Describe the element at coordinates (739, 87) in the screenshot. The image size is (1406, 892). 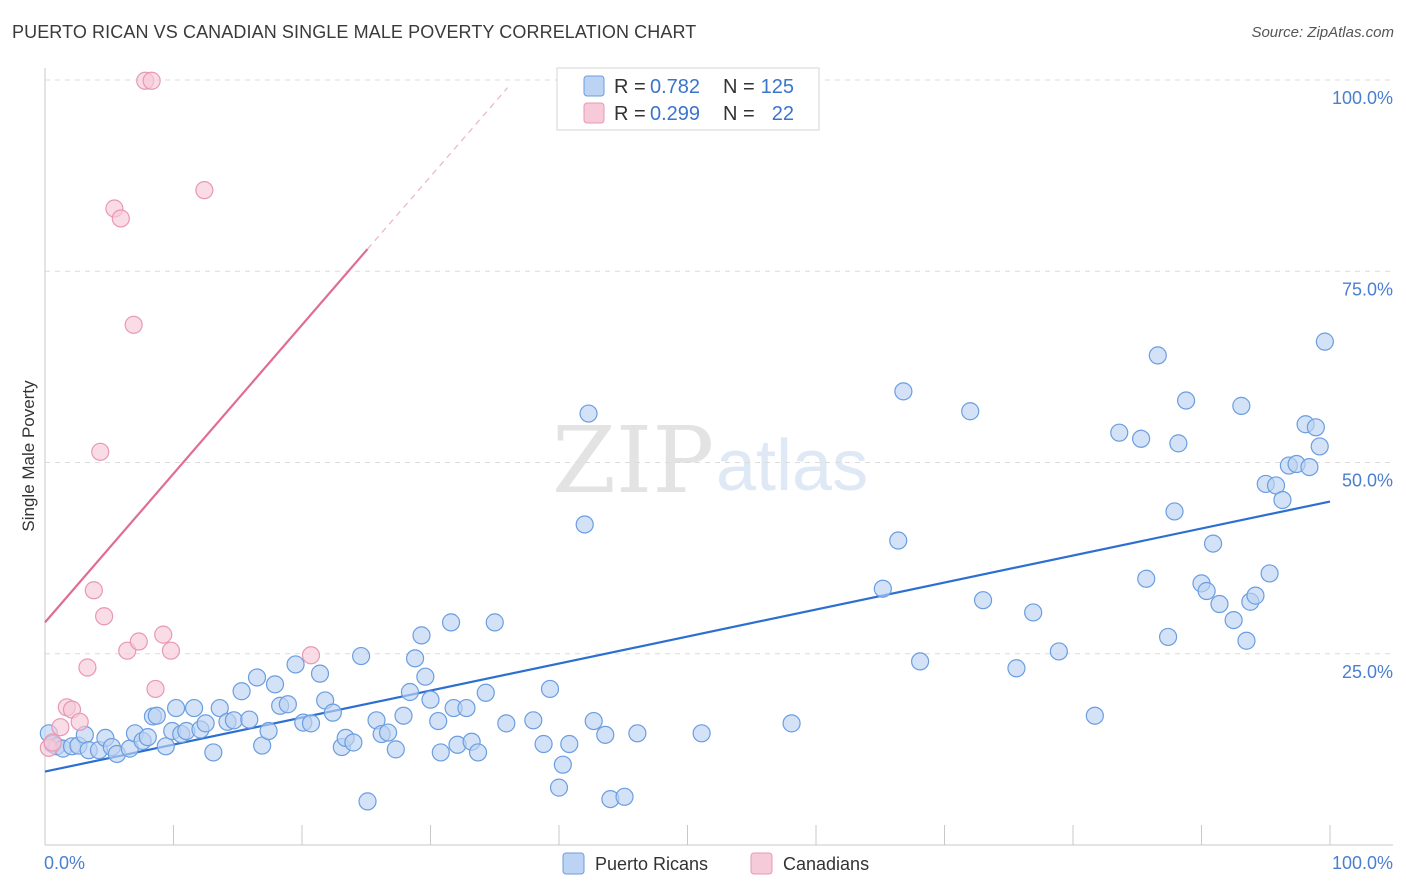
I see `legend-n-label-1: N =` at that location.